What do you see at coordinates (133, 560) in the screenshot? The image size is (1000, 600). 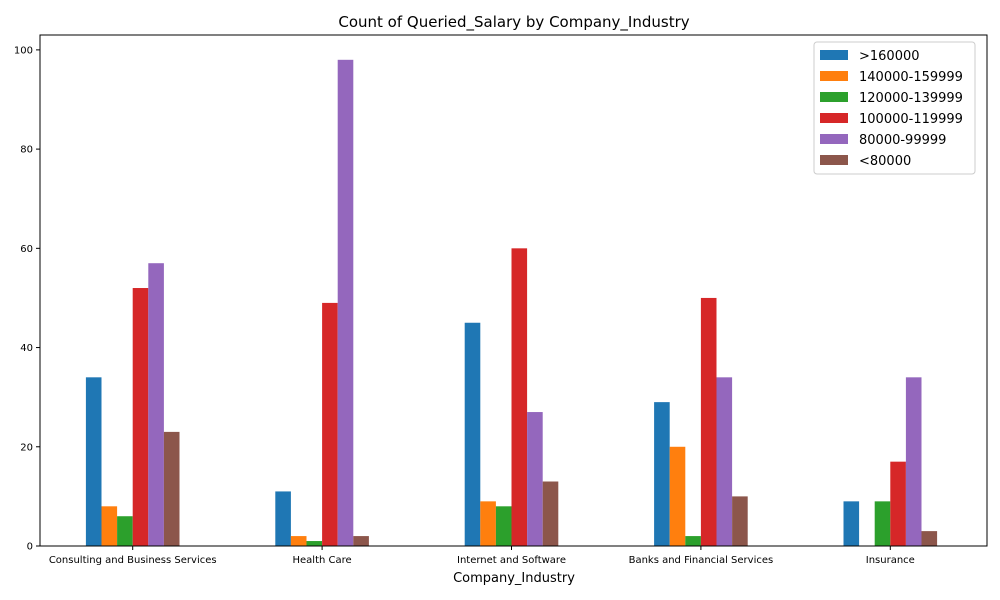 I see `x-tick-label: Consulting and Business Services` at bounding box center [133, 560].